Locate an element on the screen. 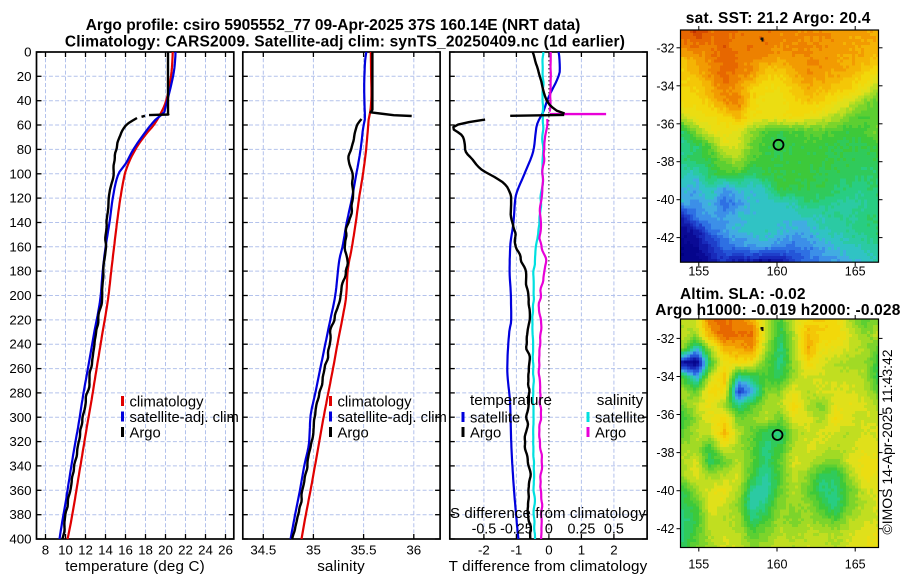 The height and width of the screenshot is (580, 900). svg-text: 240 is located at coordinates (20, 344).